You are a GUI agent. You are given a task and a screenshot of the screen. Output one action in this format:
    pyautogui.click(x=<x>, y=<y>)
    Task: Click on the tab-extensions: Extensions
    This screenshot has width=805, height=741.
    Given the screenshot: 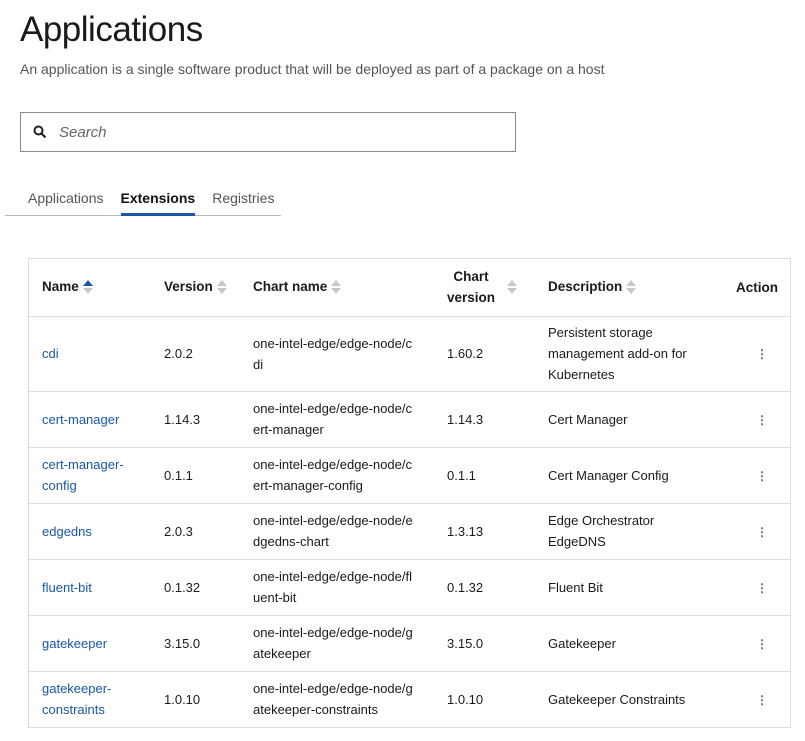 What is the action you would take?
    pyautogui.click(x=158, y=203)
    